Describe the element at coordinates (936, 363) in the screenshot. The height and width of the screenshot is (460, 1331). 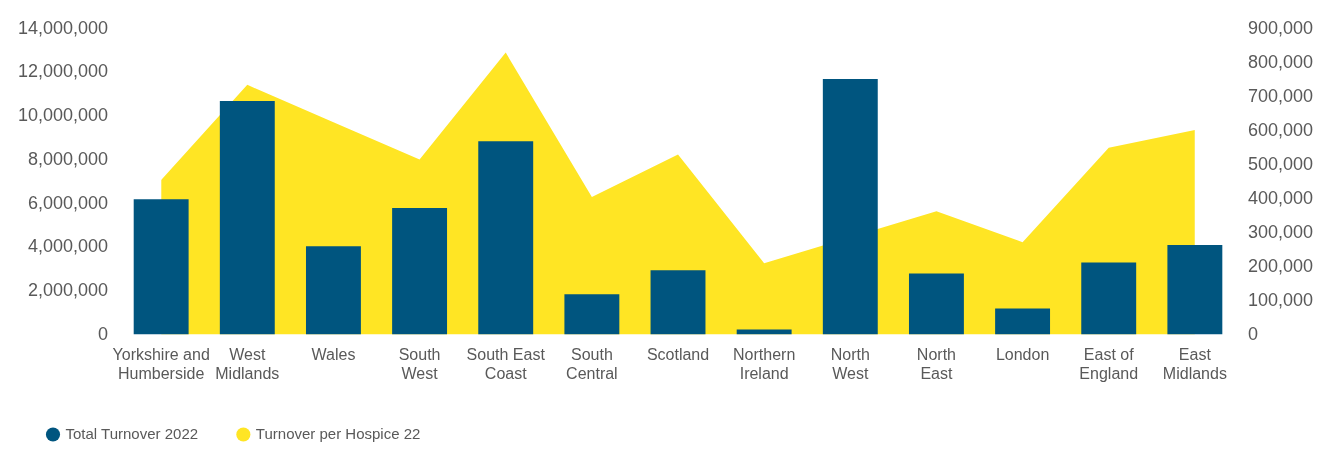
I see `x-tick-label: North East` at that location.